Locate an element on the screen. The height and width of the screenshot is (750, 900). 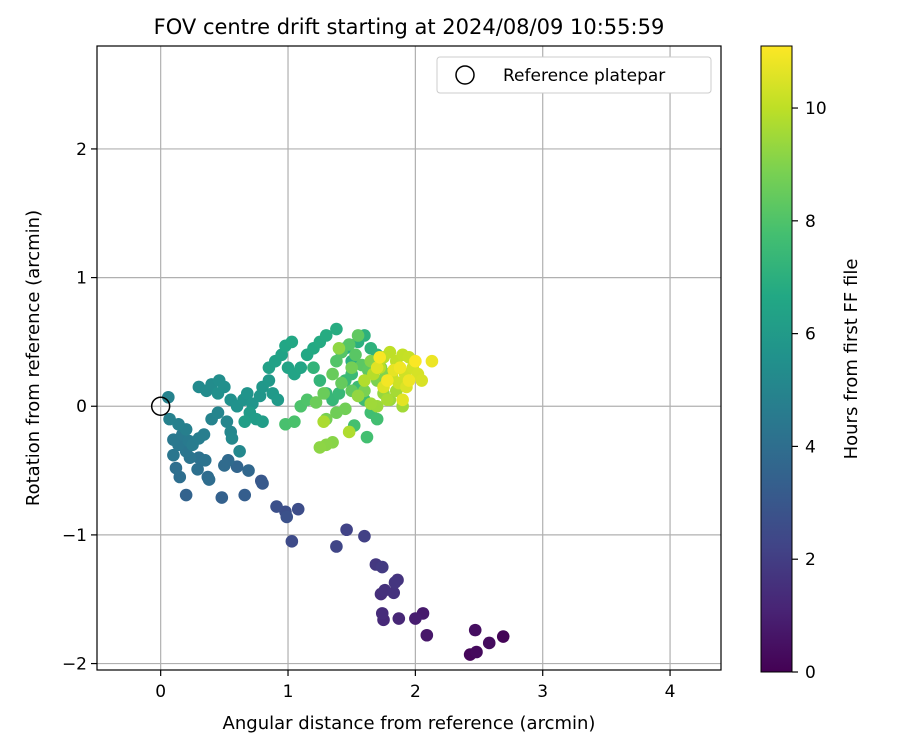
legend-box is located at coordinates (574, 75).